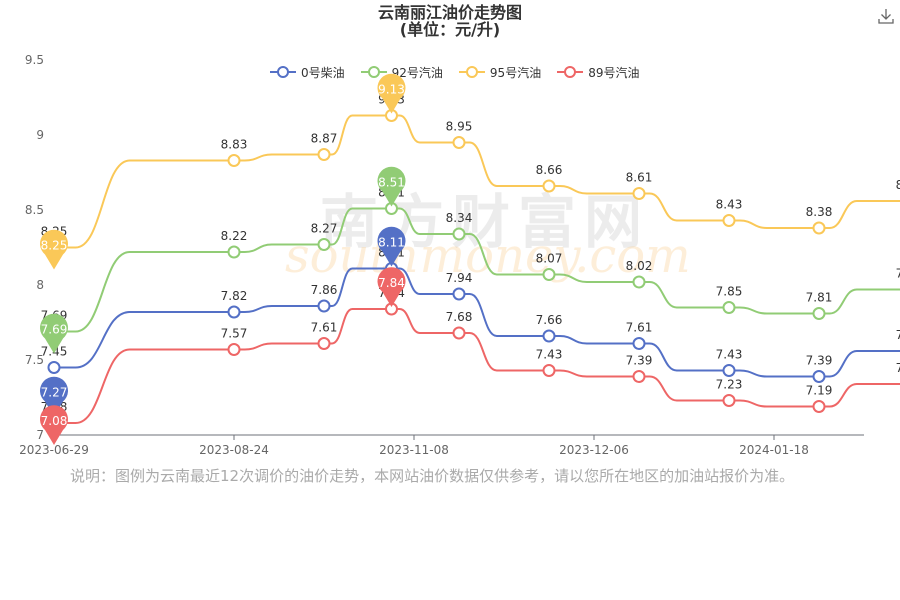 Image resolution: width=900 pixels, height=600 pixels. Describe the element at coordinates (324, 290) in the screenshot. I see `data-label-diesel0: 7.86` at that location.